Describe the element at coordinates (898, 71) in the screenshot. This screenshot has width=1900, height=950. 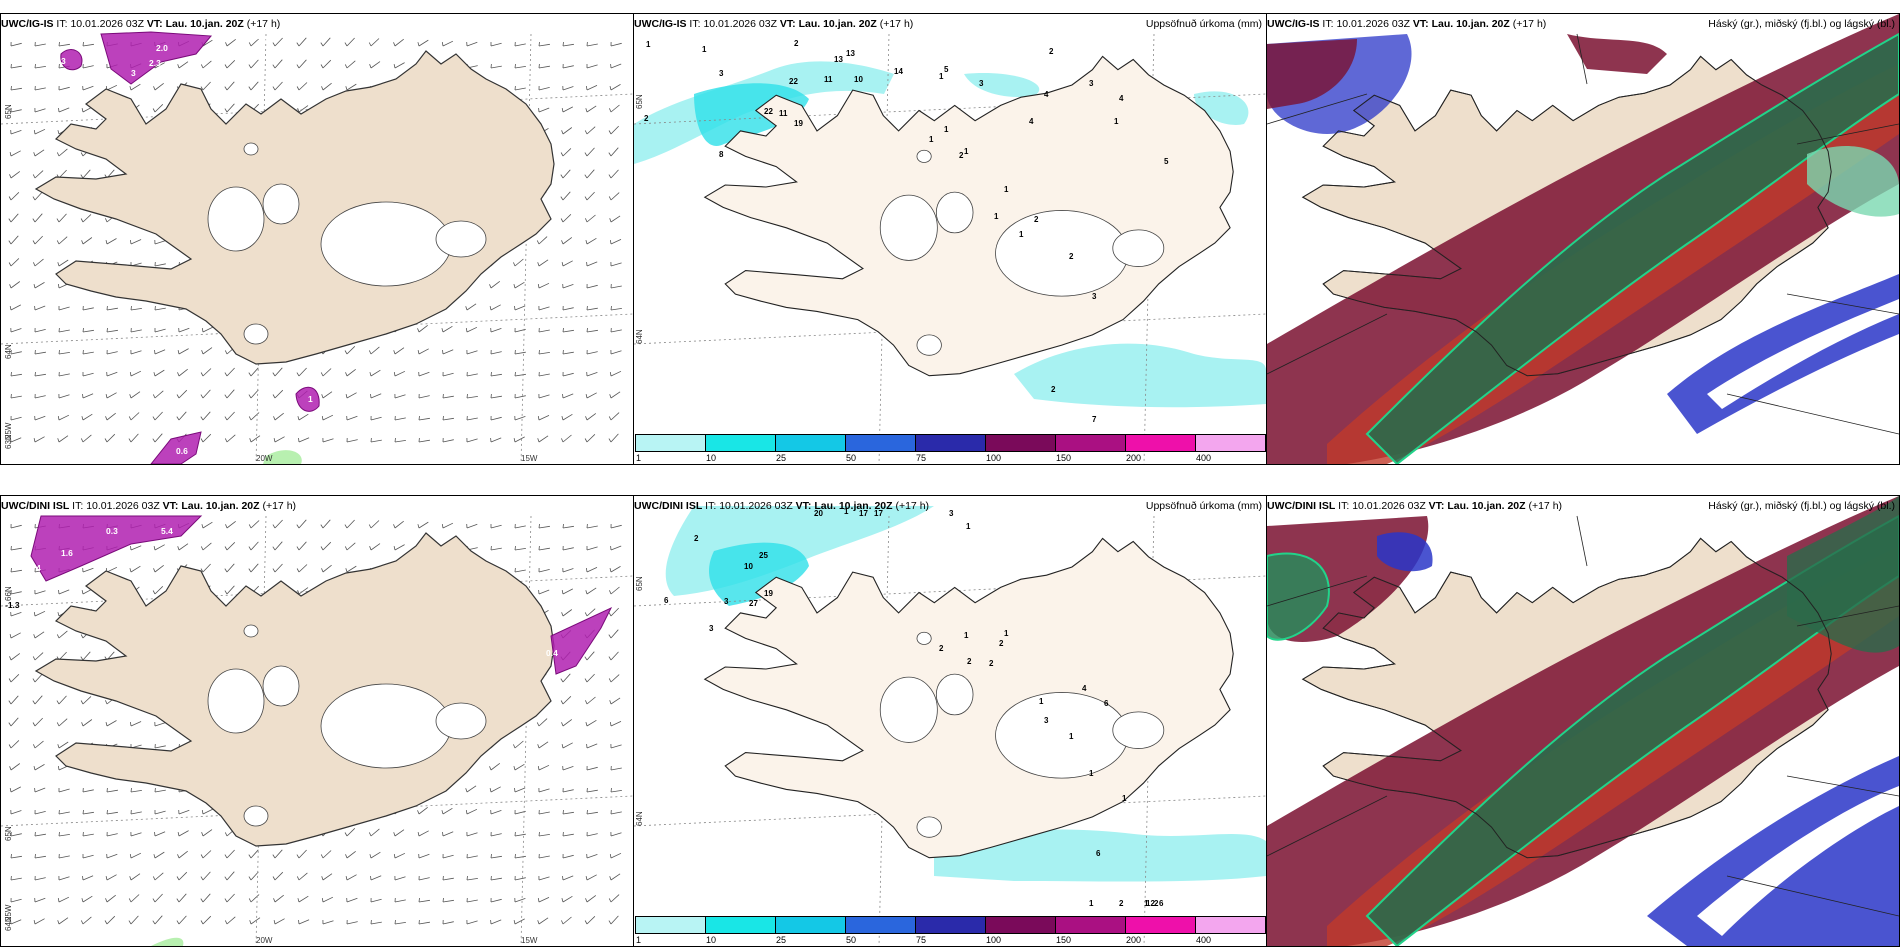
I see `precip-value-label: 14` at that location.